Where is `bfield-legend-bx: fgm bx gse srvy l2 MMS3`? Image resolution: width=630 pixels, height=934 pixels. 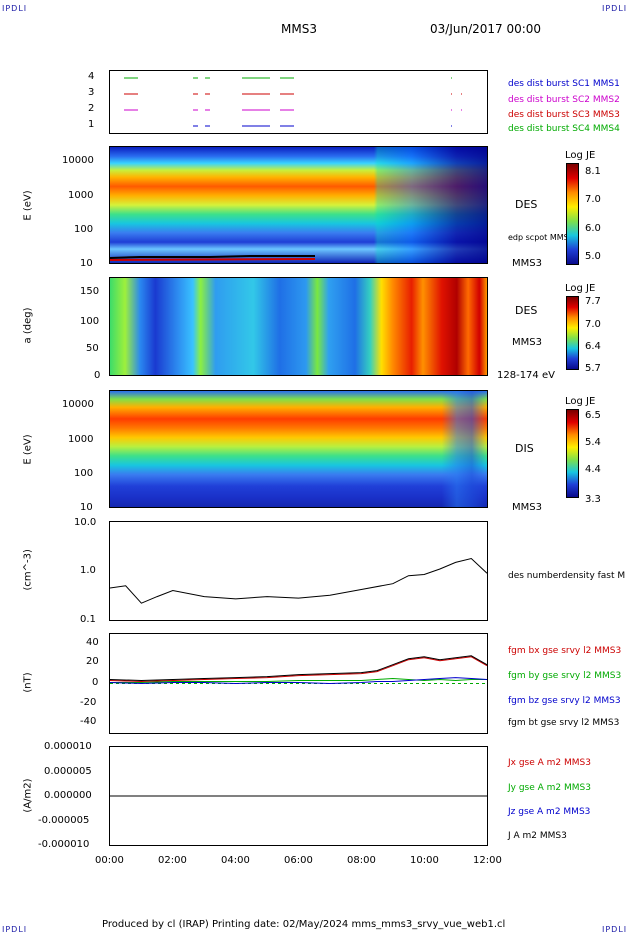 bfield-legend-bx: fgm bx gse srvy l2 MMS3 is located at coordinates (565, 651).